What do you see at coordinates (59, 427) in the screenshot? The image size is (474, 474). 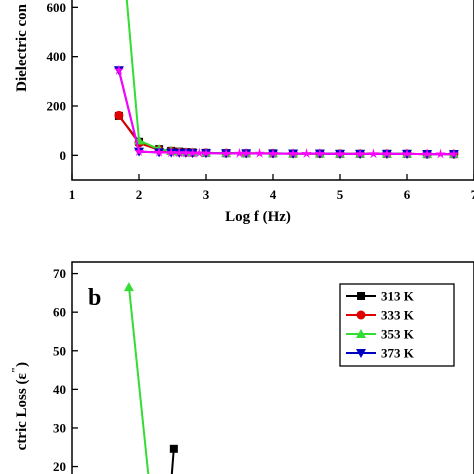 I see `chart-b-y-tick-label: 30` at bounding box center [59, 427].